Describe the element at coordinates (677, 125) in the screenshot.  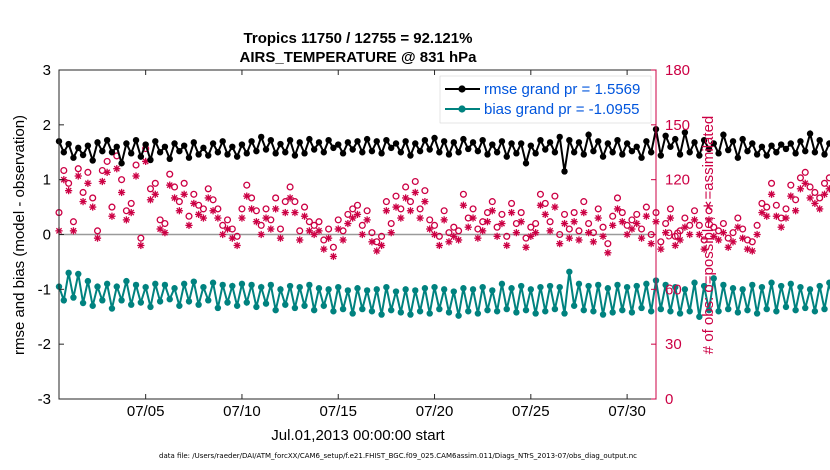
I see `y-right-tick-label: 150` at that location.